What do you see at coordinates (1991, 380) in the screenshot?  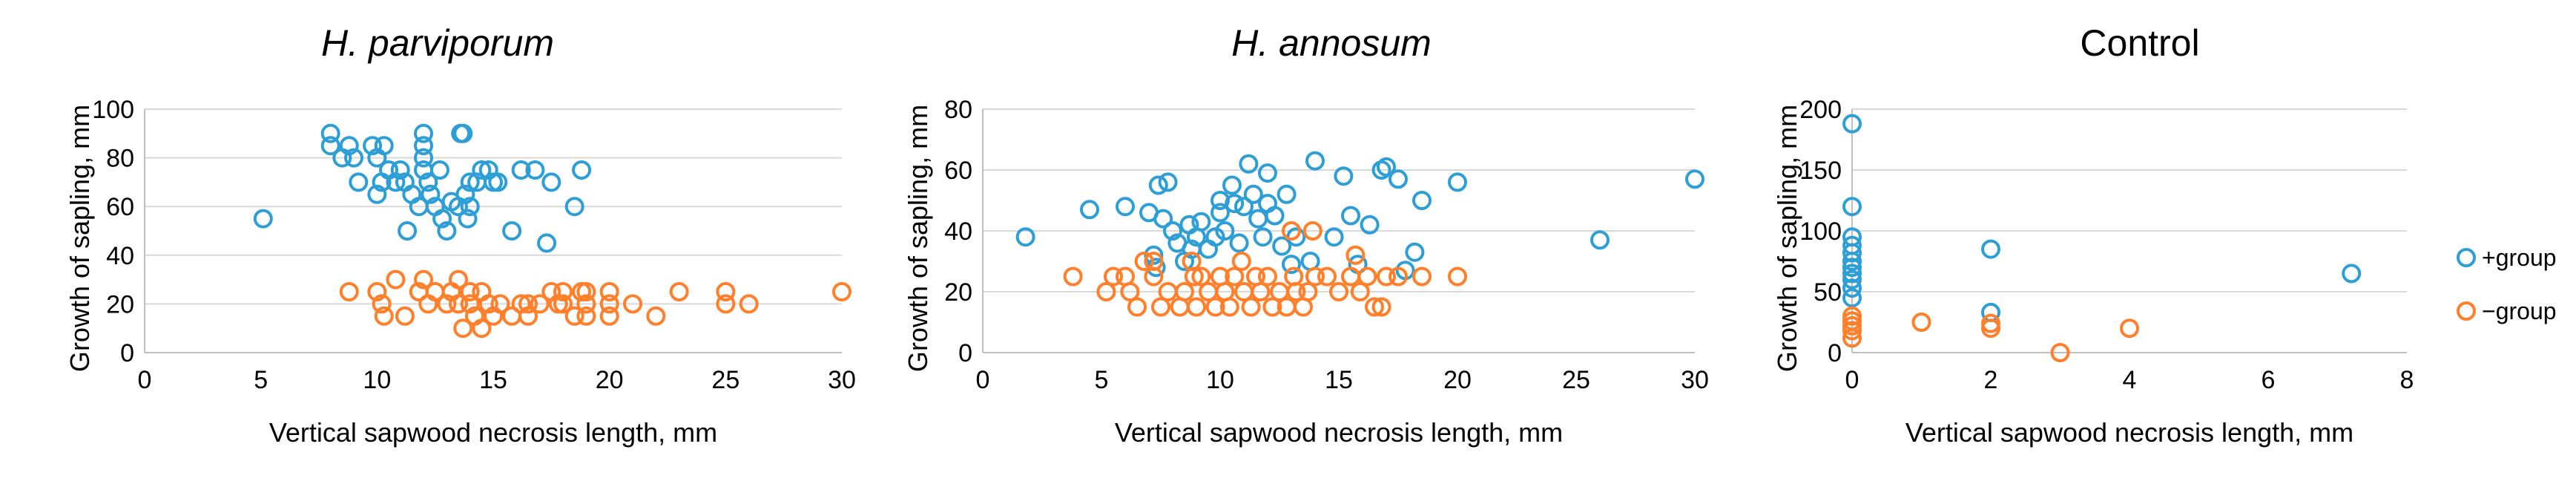 I see `x-tick-label: 2` at bounding box center [1991, 380].